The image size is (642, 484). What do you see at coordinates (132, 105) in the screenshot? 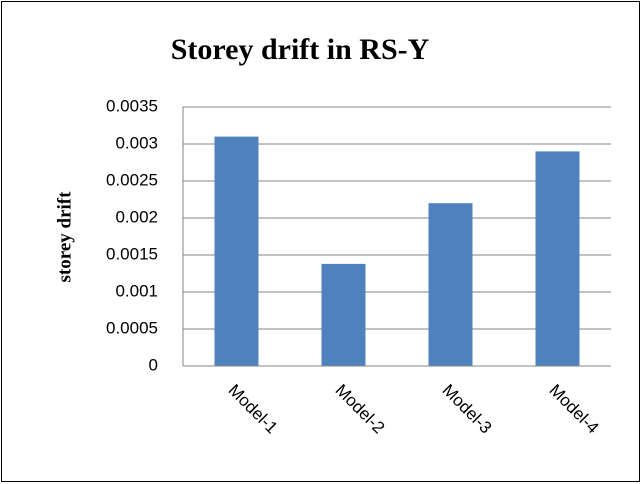
I see `y-tick-label: 0.0035` at bounding box center [132, 105].